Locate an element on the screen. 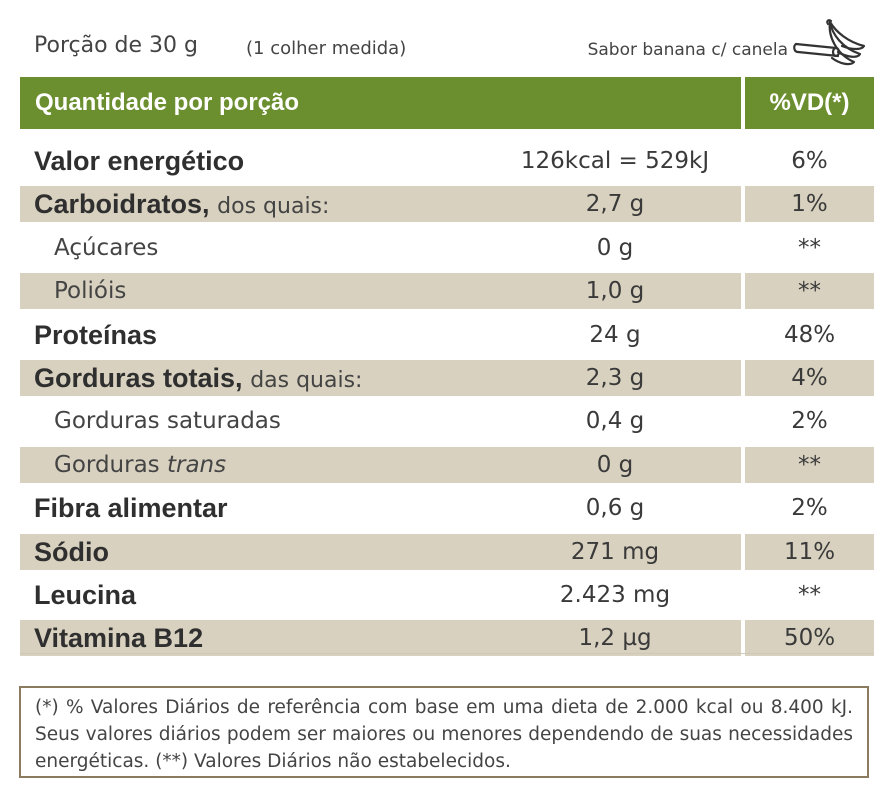 Image resolution: width=894 pixels, height=796 pixels. portion-measure: (1 colher medida) is located at coordinates (326, 48).